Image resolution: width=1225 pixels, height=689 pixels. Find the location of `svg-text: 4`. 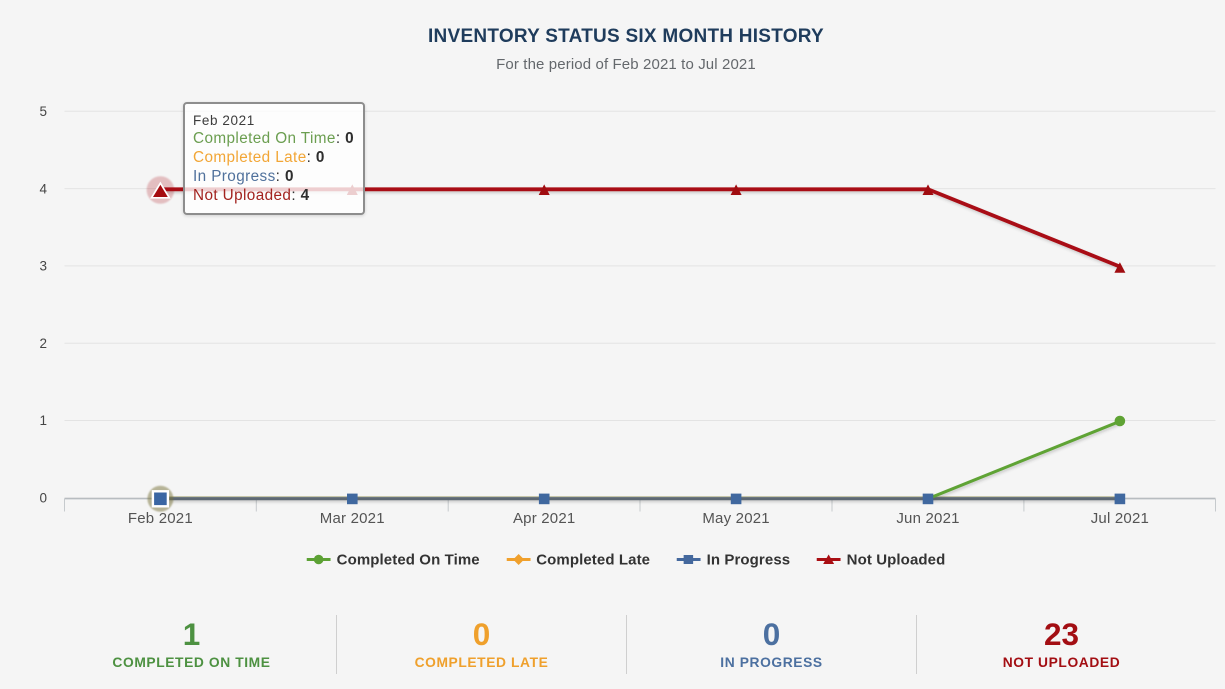

svg-text: 4 is located at coordinates (43, 188).